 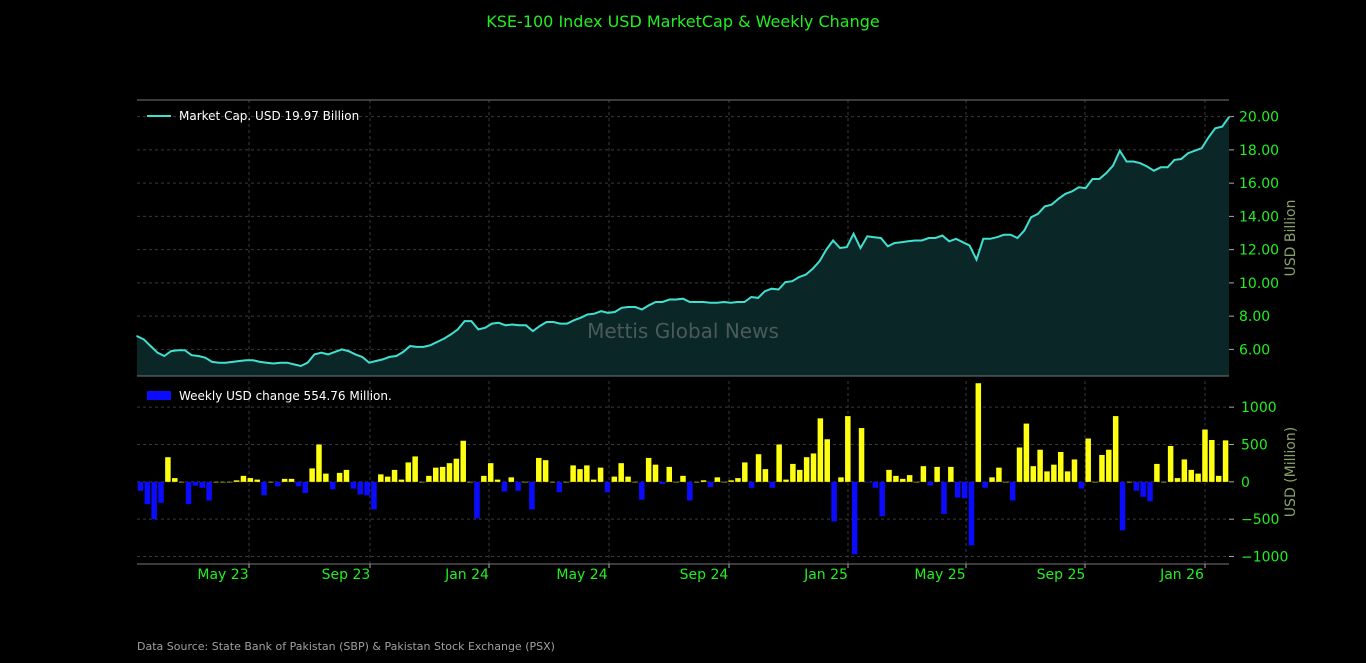 What do you see at coordinates (704, 575) in the screenshot?
I see `x-tick-label: Sep 24` at bounding box center [704, 575].